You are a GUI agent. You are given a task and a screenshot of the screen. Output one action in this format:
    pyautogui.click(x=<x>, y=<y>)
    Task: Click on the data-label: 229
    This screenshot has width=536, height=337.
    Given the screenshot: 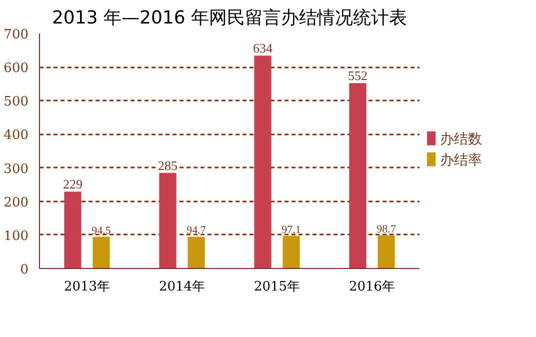 What is the action you would take?
    pyautogui.click(x=72, y=184)
    